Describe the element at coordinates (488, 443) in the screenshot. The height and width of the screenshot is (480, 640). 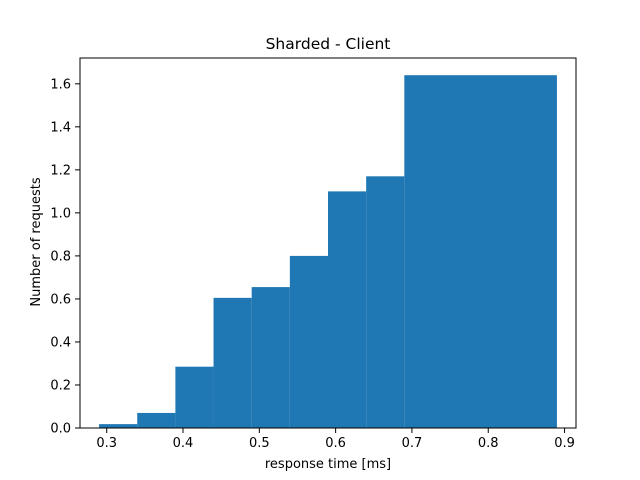
I see `x-tick-label: 0.8` at that location.